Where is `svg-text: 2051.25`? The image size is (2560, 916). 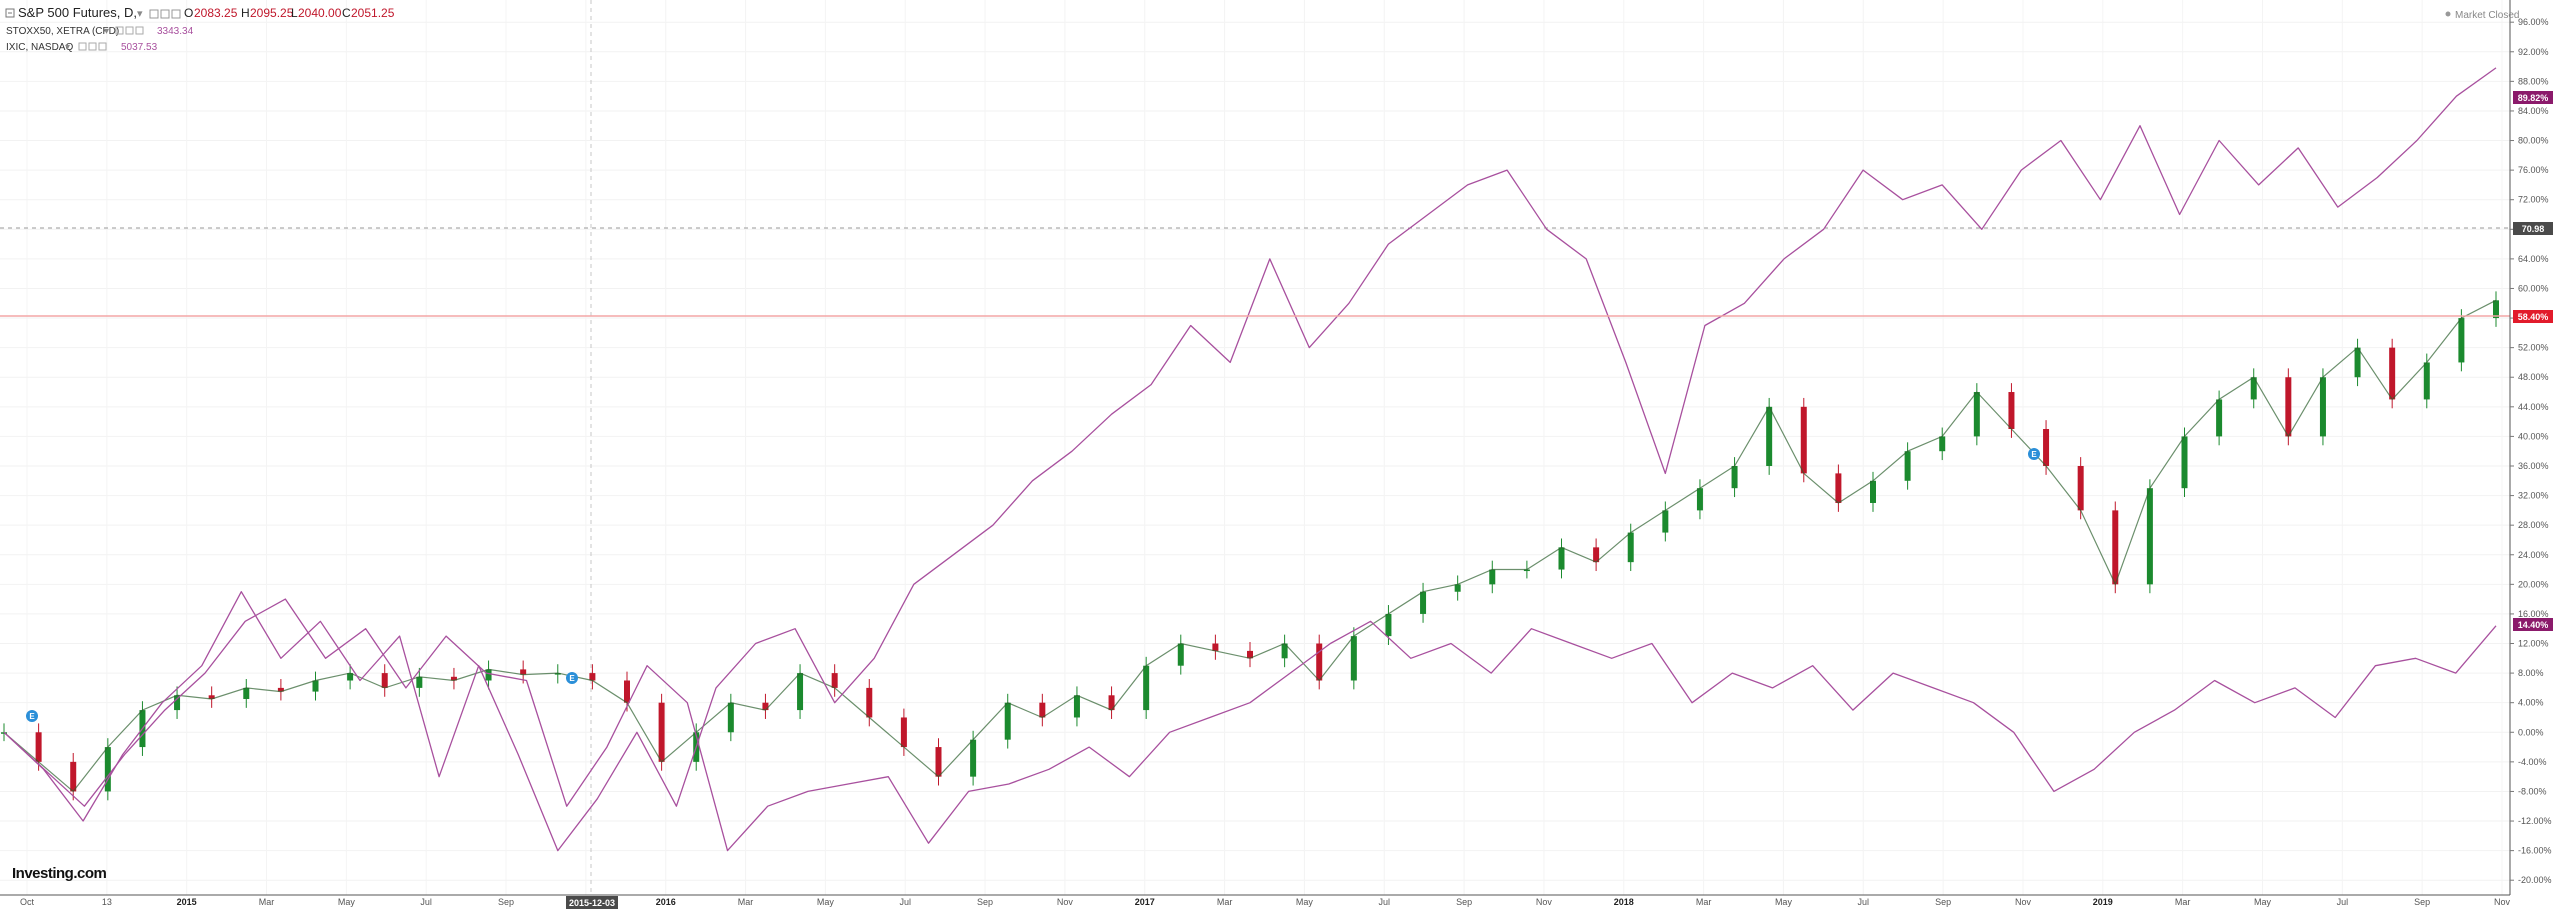 svg-text: 2051.25 is located at coordinates (373, 13).